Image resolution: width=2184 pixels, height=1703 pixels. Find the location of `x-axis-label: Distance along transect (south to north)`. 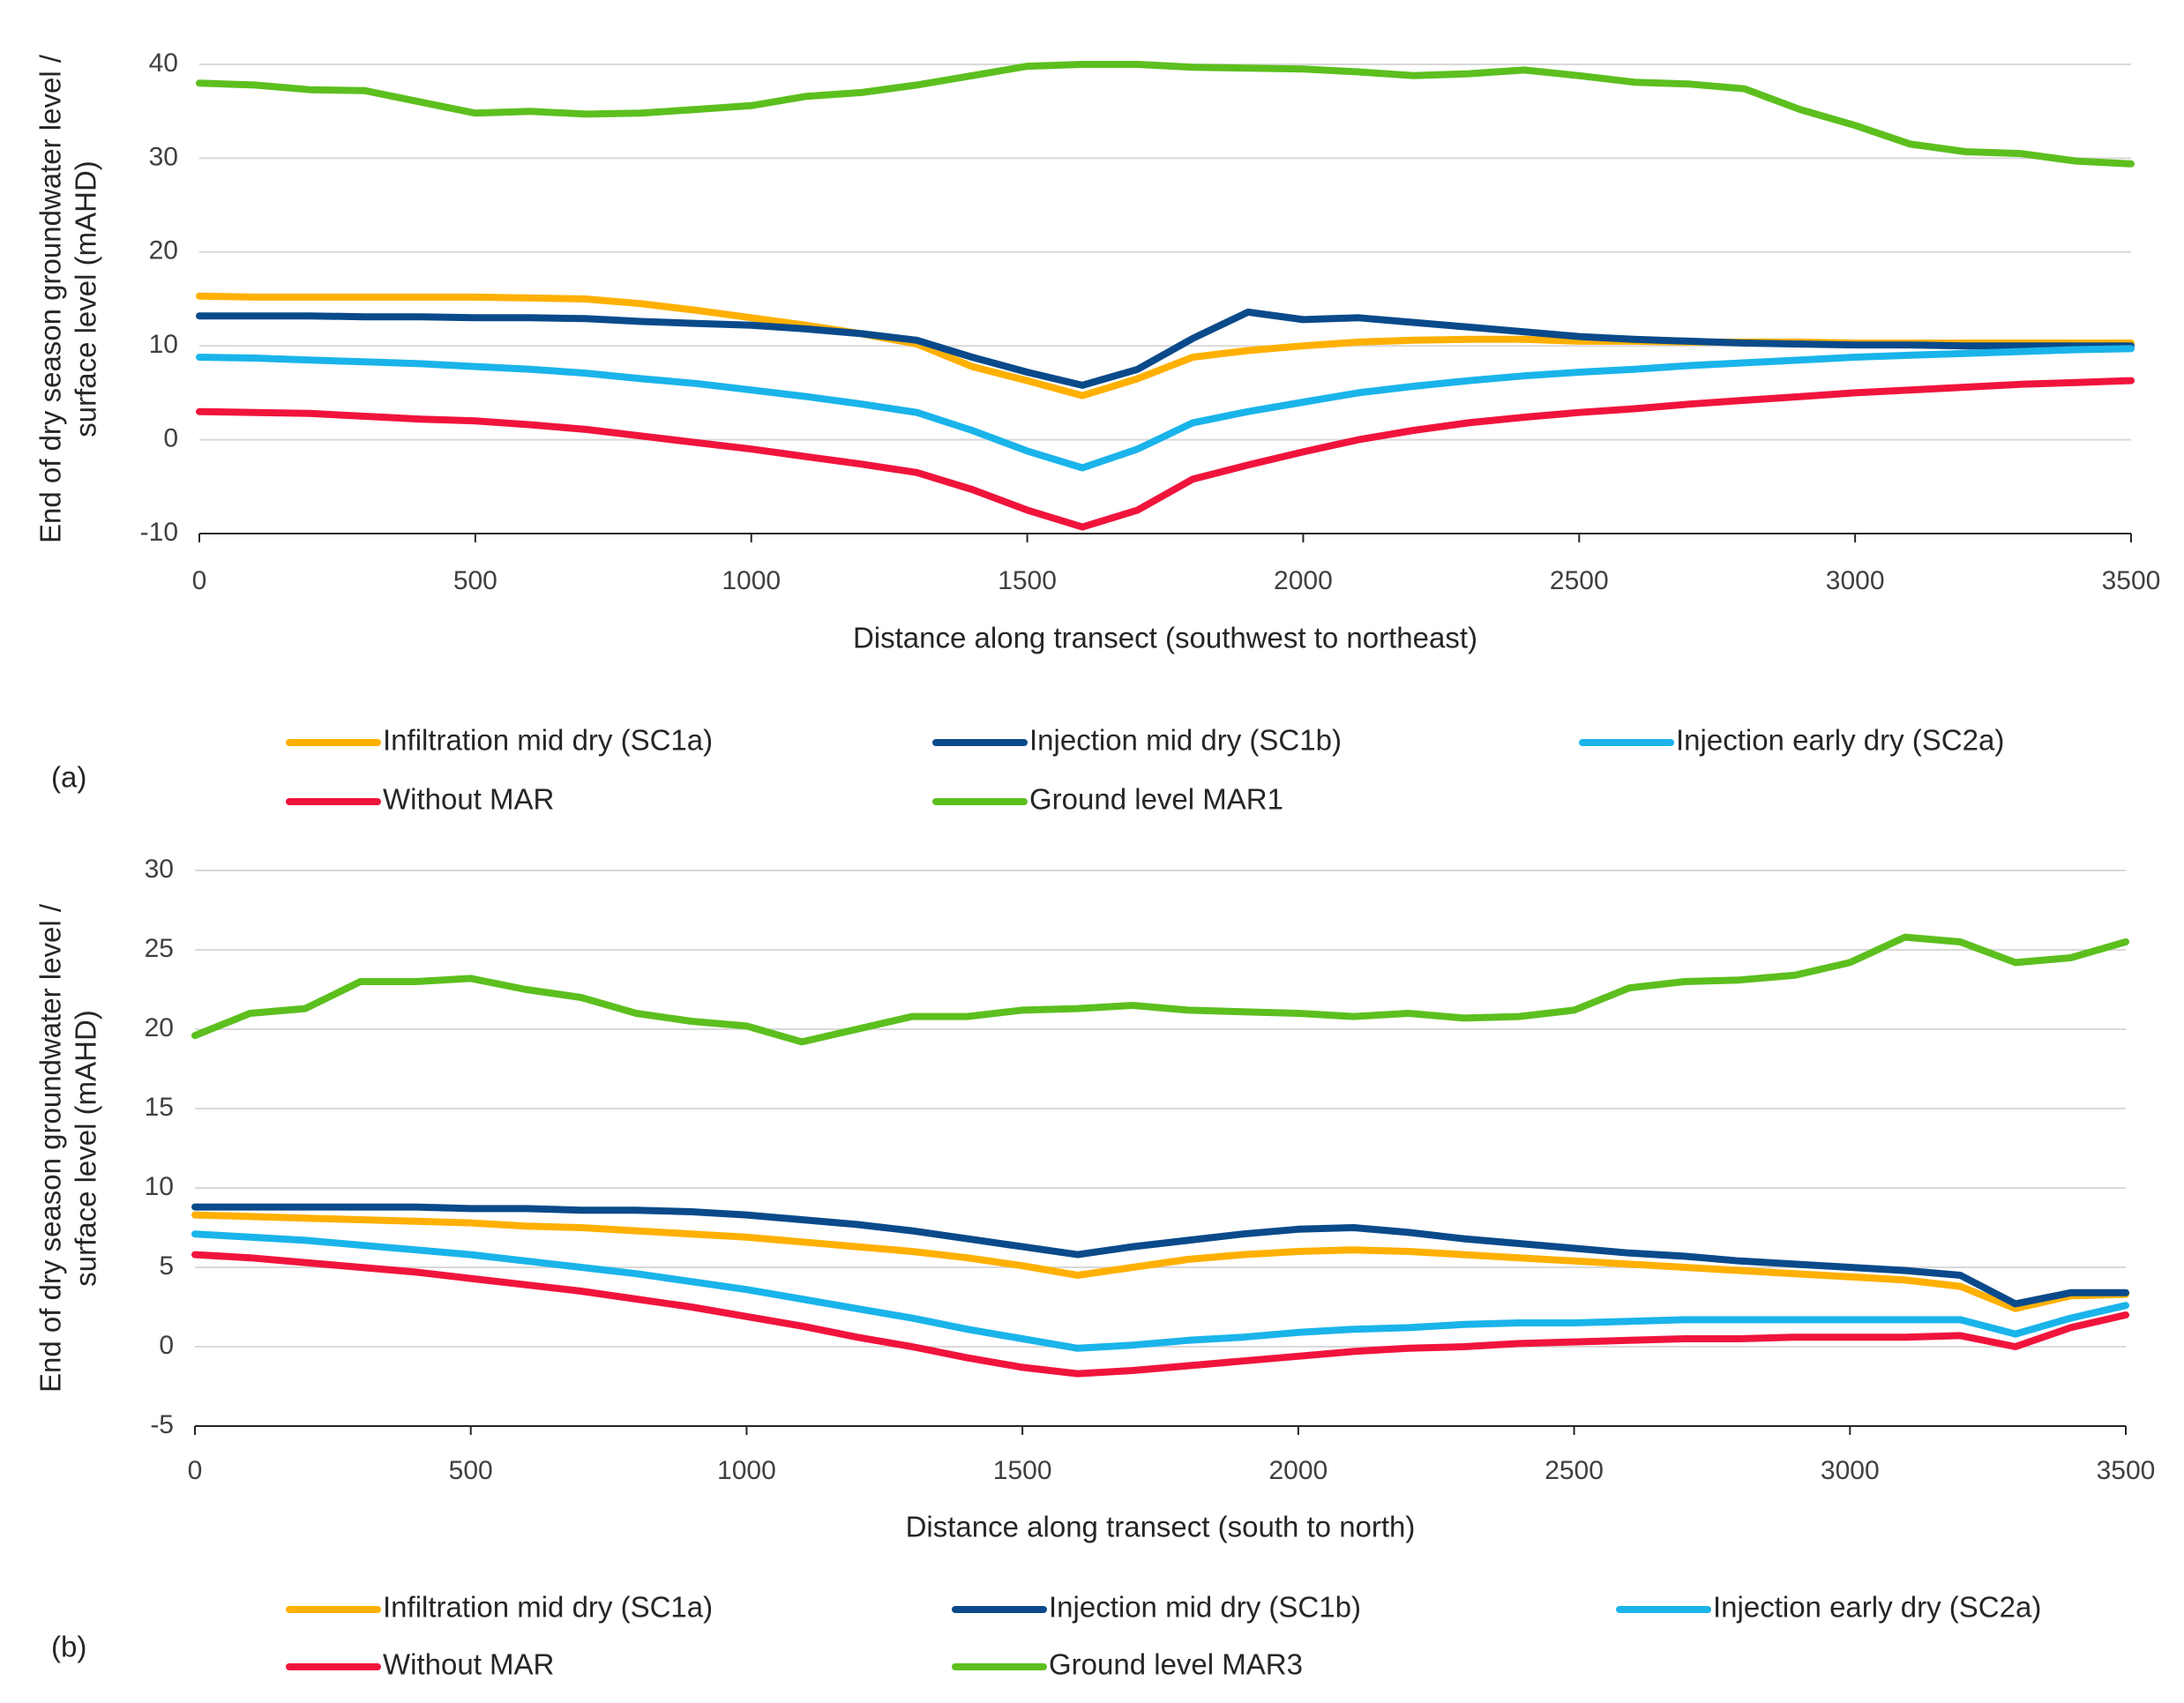

x-axis-label: Distance along transect (south to north) is located at coordinates (1161, 1527).